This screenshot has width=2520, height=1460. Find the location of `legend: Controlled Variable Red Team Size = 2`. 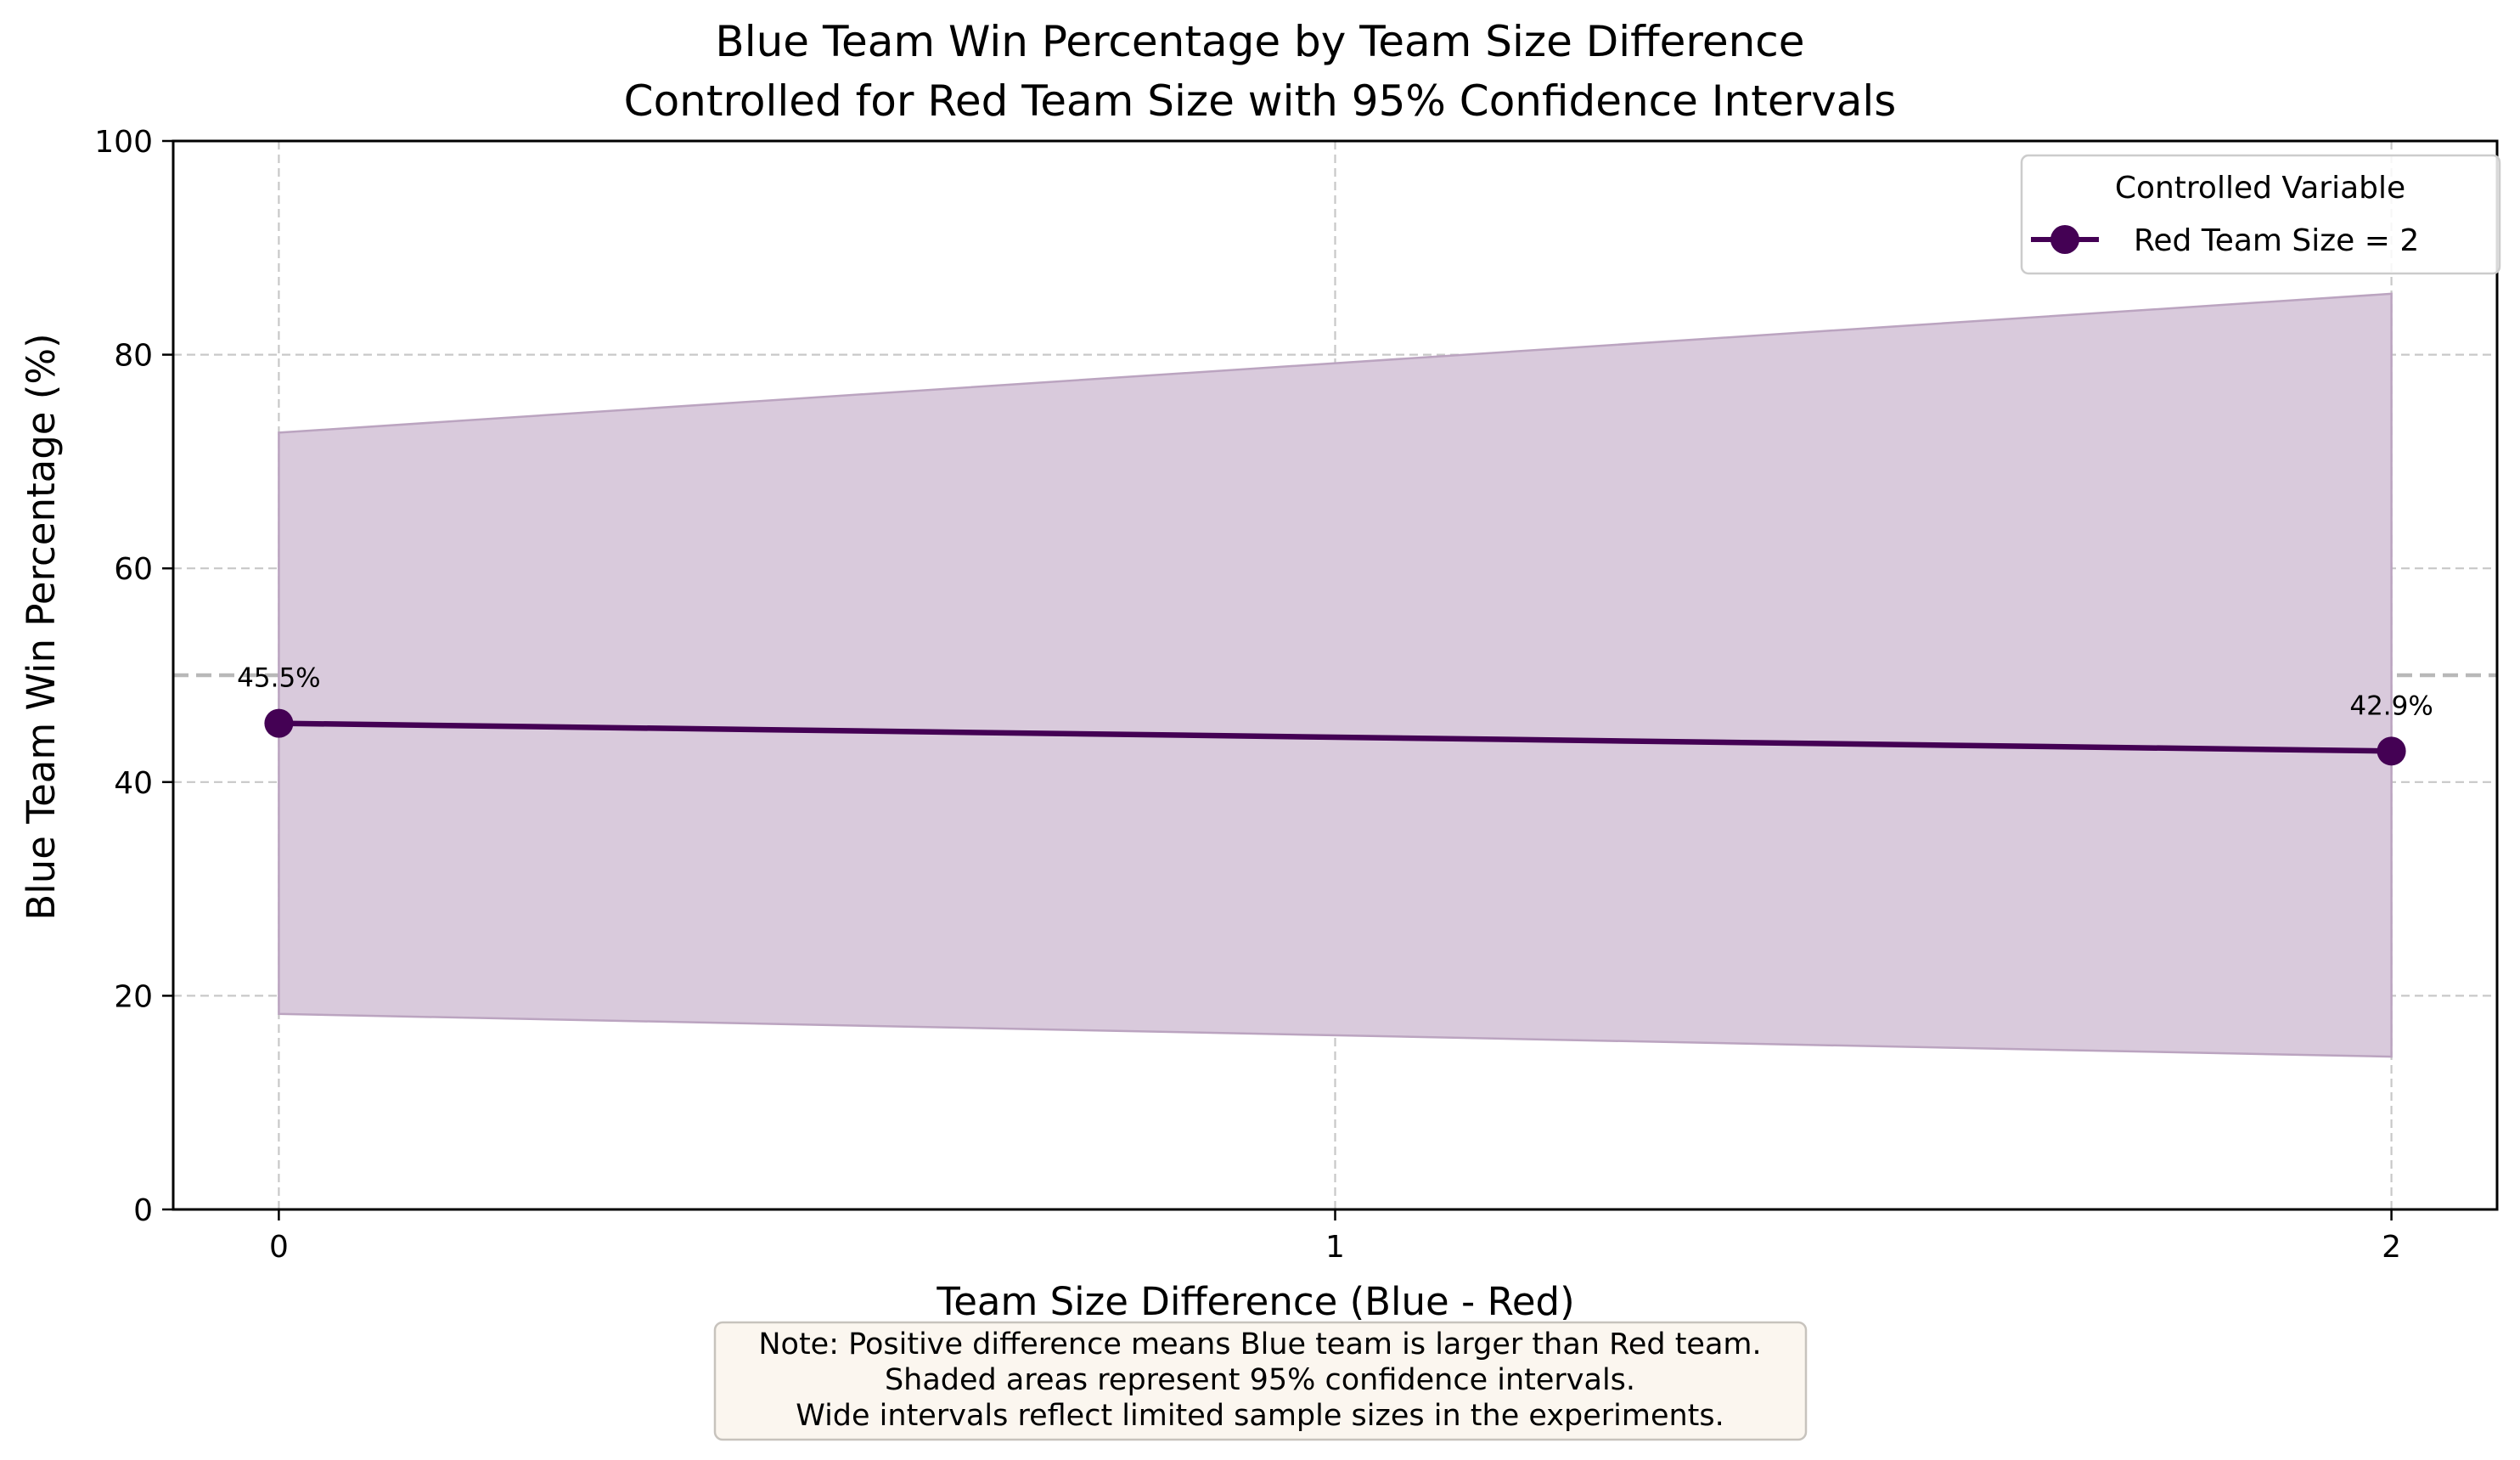

legend: Controlled Variable Red Team Size = 2 is located at coordinates (2260, 214).